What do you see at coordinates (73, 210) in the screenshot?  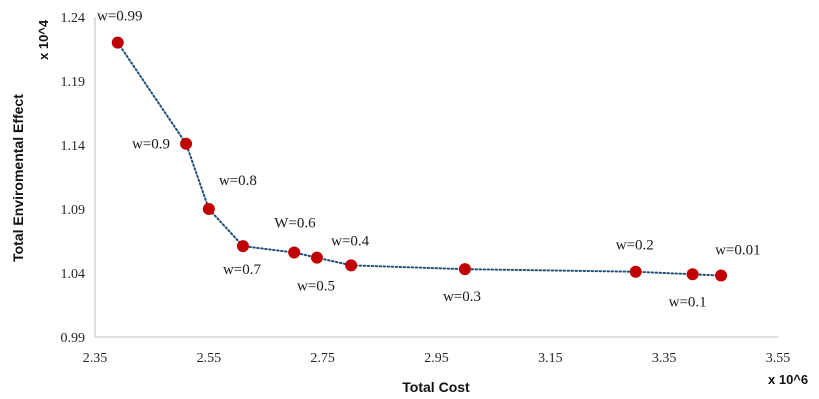 I see `y-tick-label: 1.09` at bounding box center [73, 210].